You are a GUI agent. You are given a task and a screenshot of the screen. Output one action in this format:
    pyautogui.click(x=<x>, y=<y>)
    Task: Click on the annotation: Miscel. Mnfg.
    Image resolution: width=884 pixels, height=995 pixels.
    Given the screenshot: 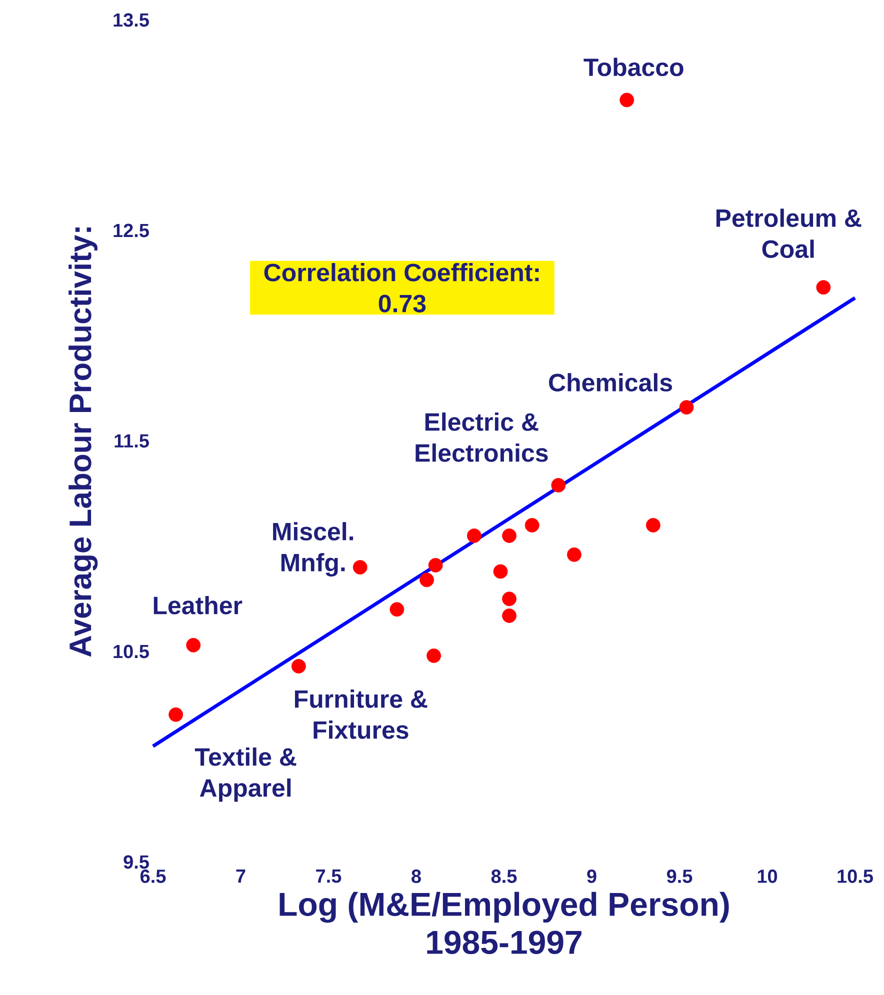 What is the action you would take?
    pyautogui.click(x=313, y=549)
    